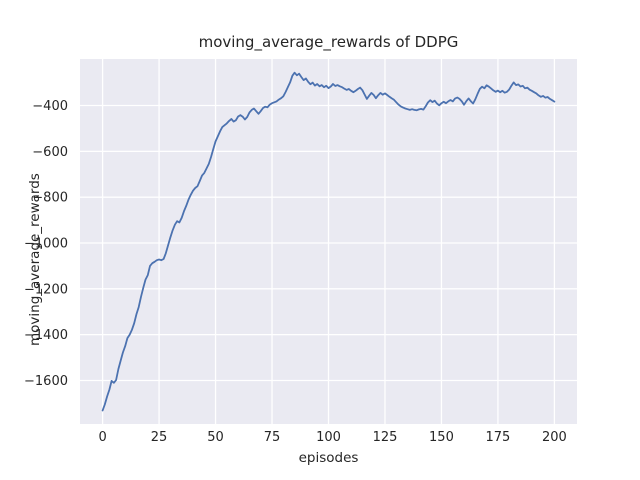 This screenshot has width=640, height=480. Describe the element at coordinates (554, 437) in the screenshot. I see `x-tick-label: 200` at that location.